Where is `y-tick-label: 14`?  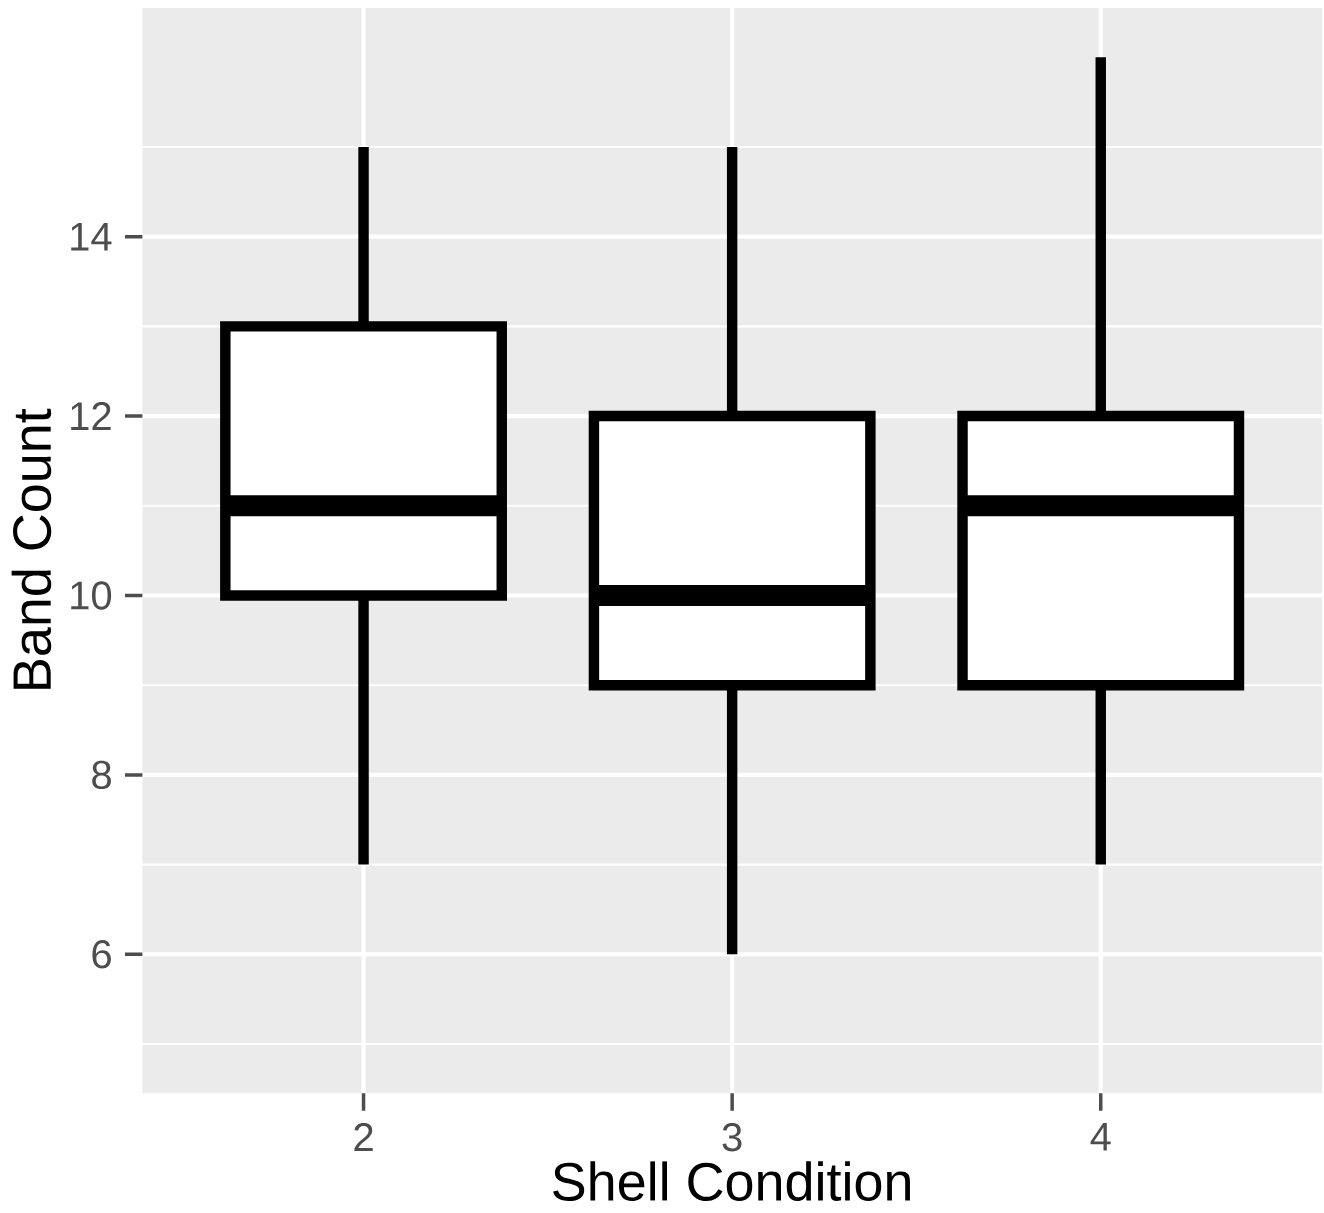
y-tick-label: 14 is located at coordinates (91, 237).